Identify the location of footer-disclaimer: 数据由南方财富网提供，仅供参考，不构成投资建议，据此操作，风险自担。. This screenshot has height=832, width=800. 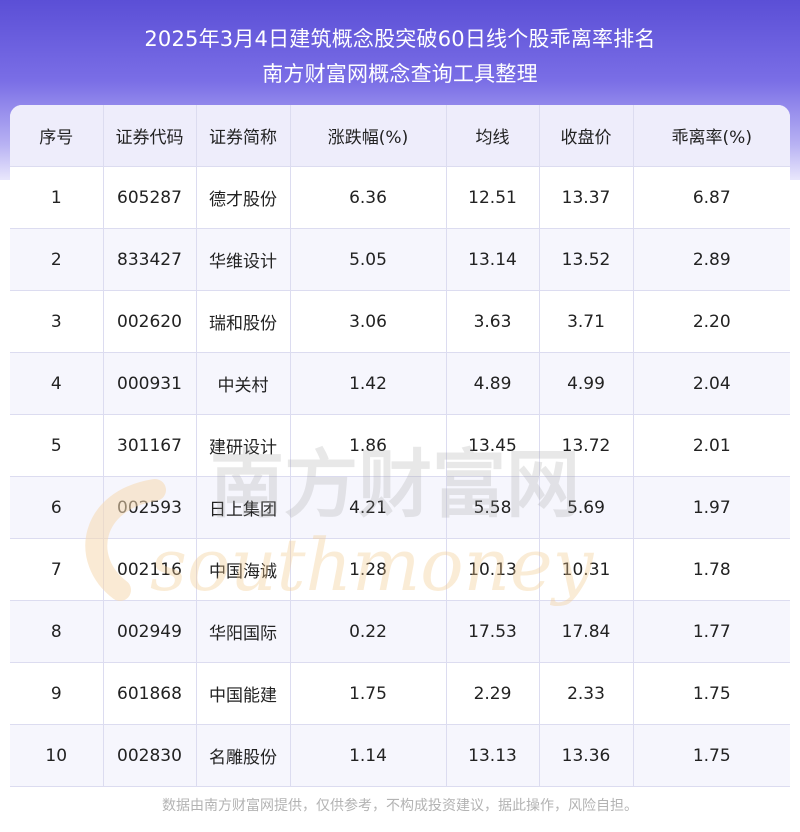
(400, 806).